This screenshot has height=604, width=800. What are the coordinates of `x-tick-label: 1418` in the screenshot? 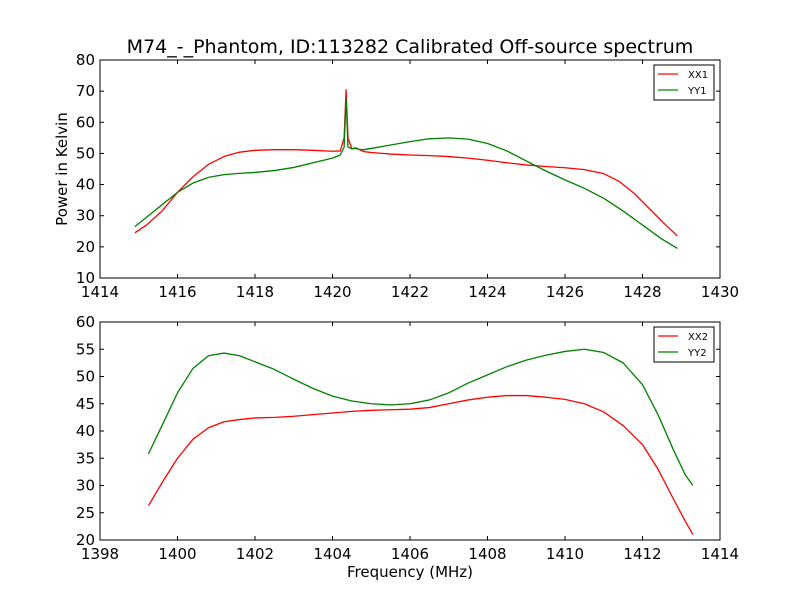 It's located at (255, 292).